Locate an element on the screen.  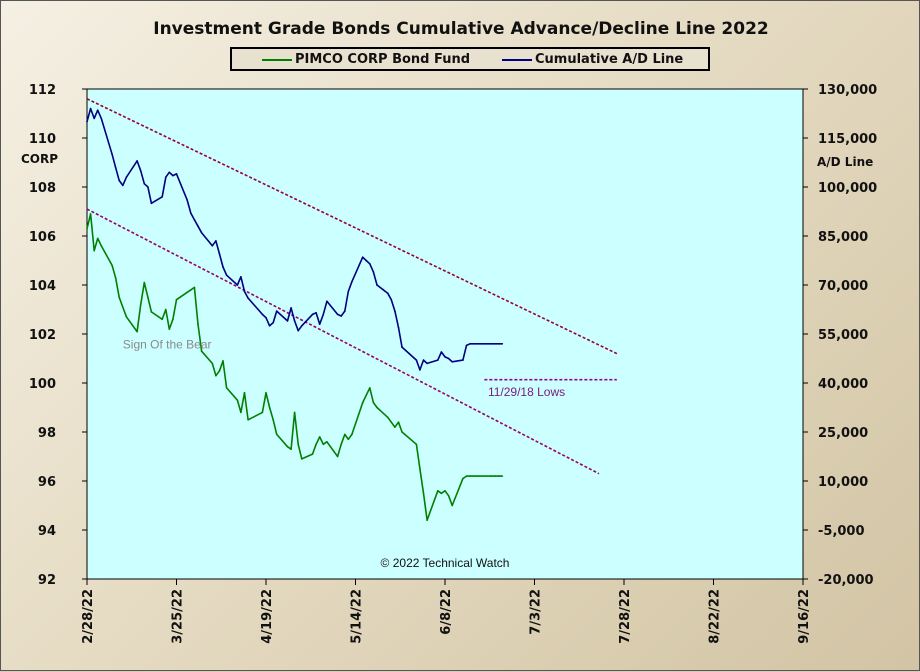
x-tick-label-6: 7/28/22 is located at coordinates (625, 616).